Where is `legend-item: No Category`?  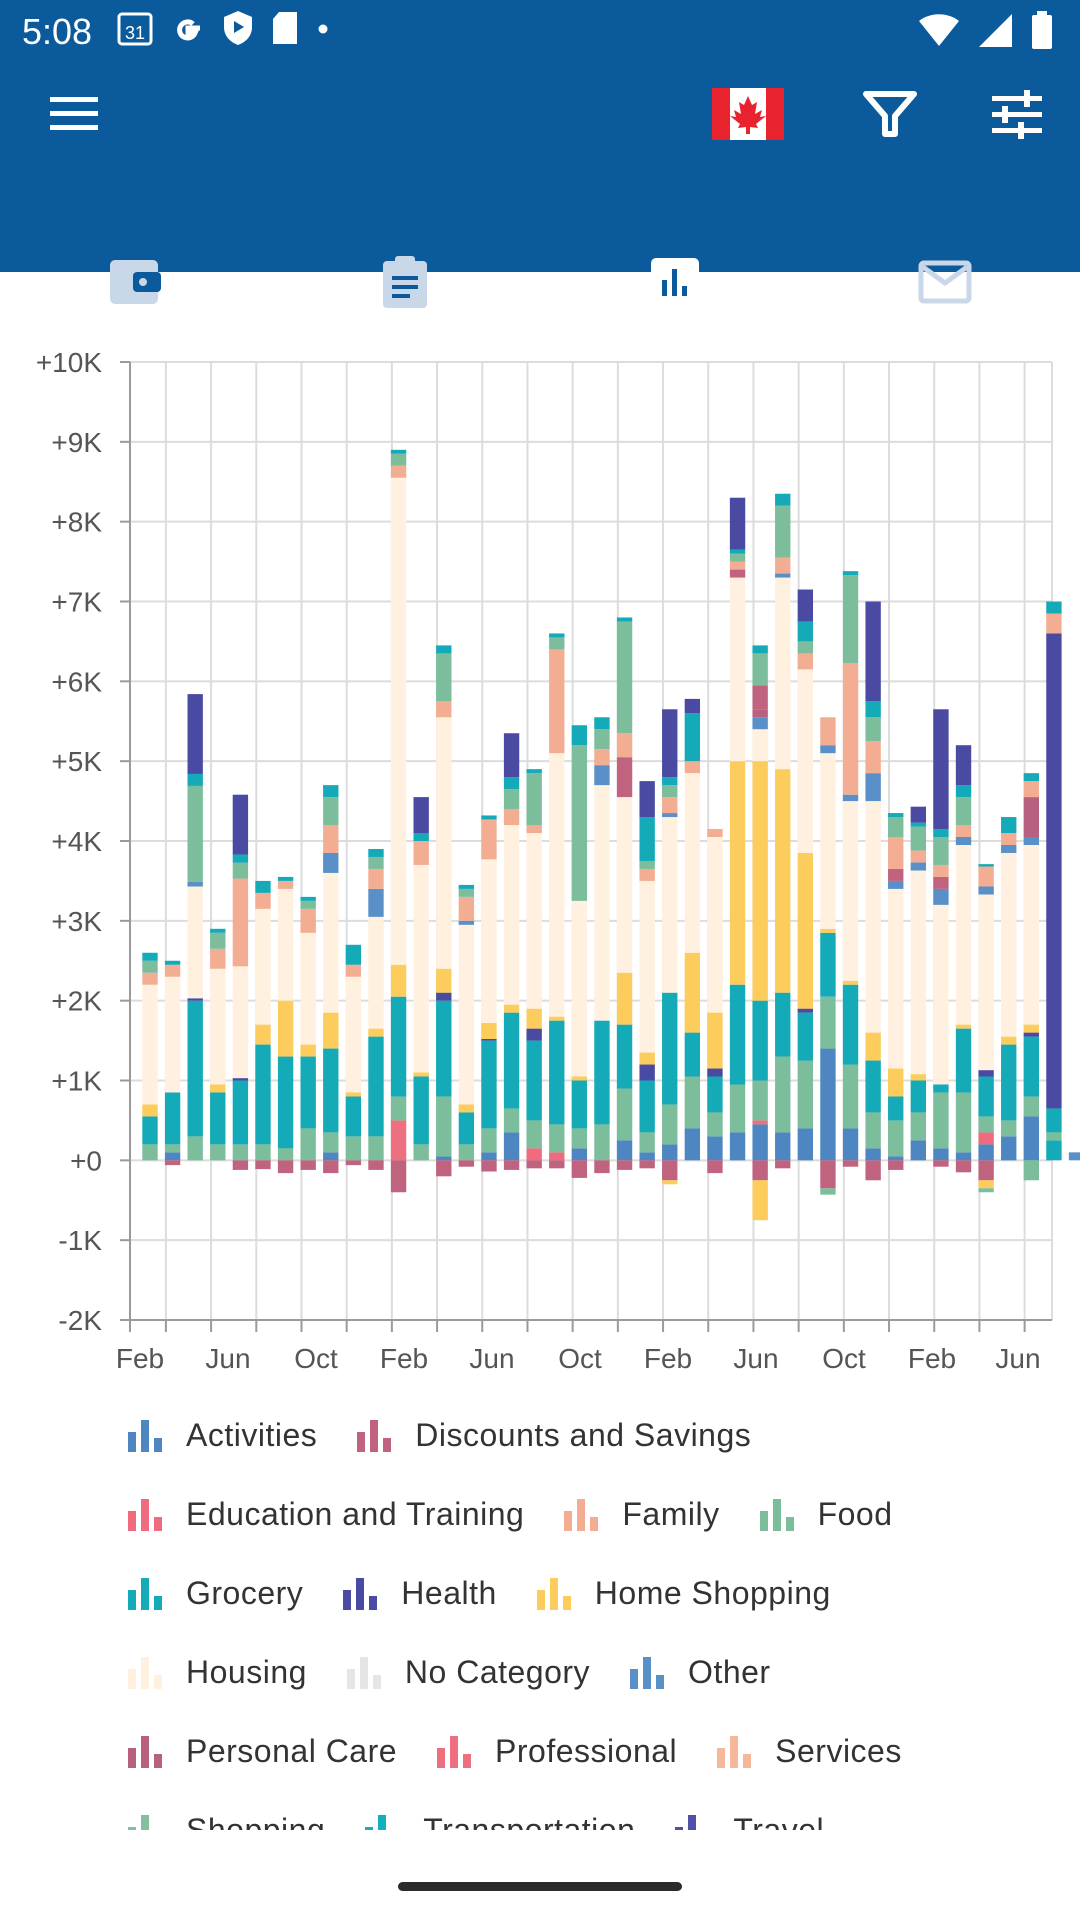
legend-item: No Category is located at coordinates (467, 1672).